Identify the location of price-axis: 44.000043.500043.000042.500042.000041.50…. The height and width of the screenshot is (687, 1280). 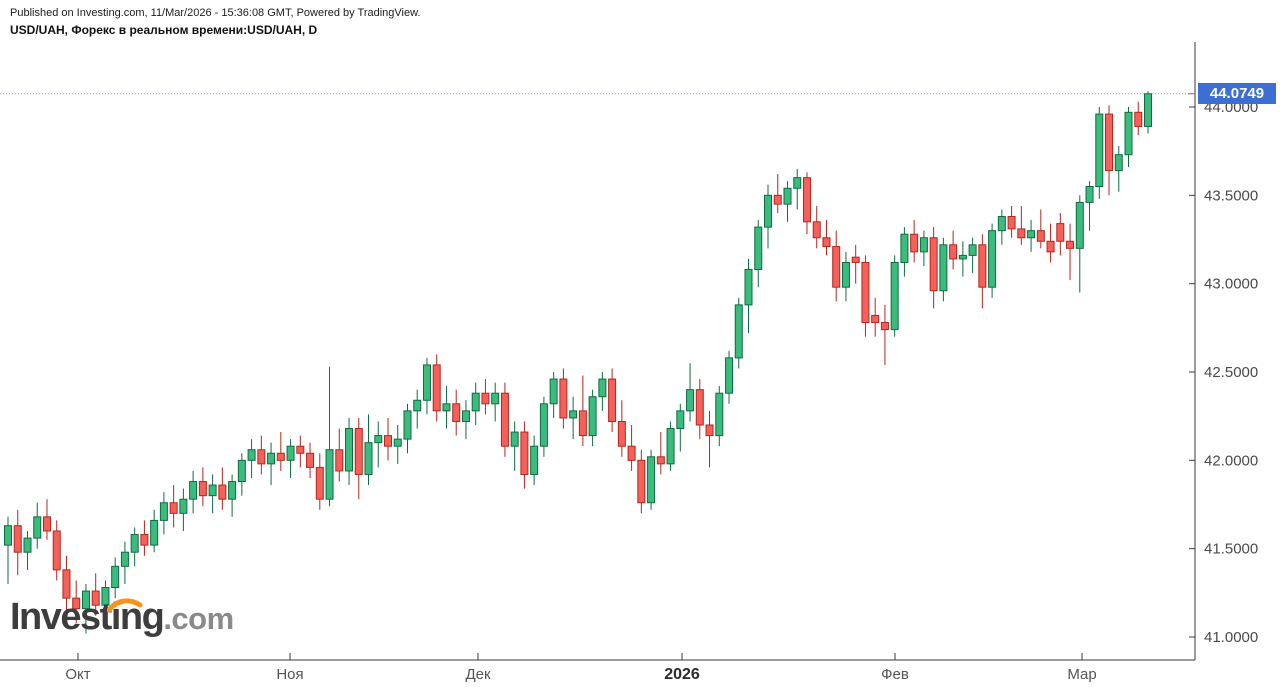
(1223, 369).